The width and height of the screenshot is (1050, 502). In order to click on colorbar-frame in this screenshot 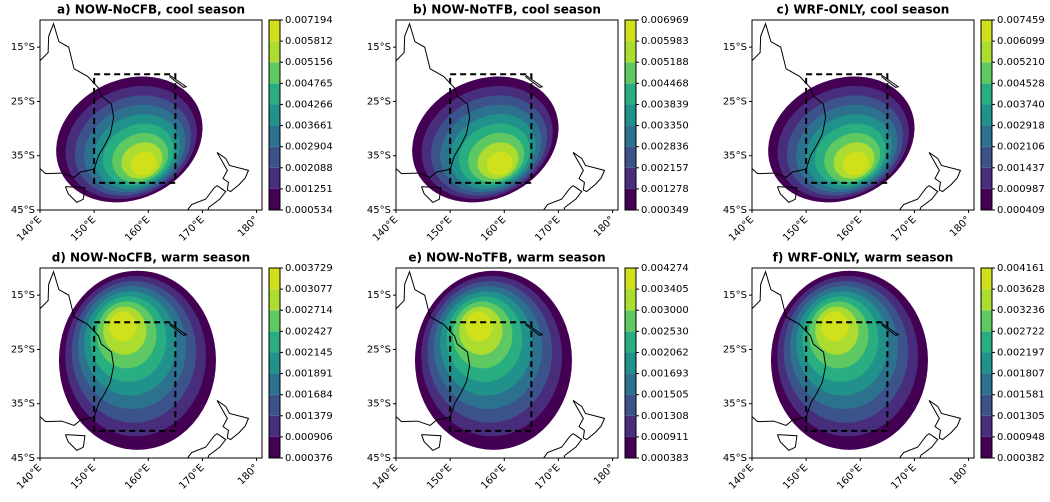, I will do `click(630, 115)`.